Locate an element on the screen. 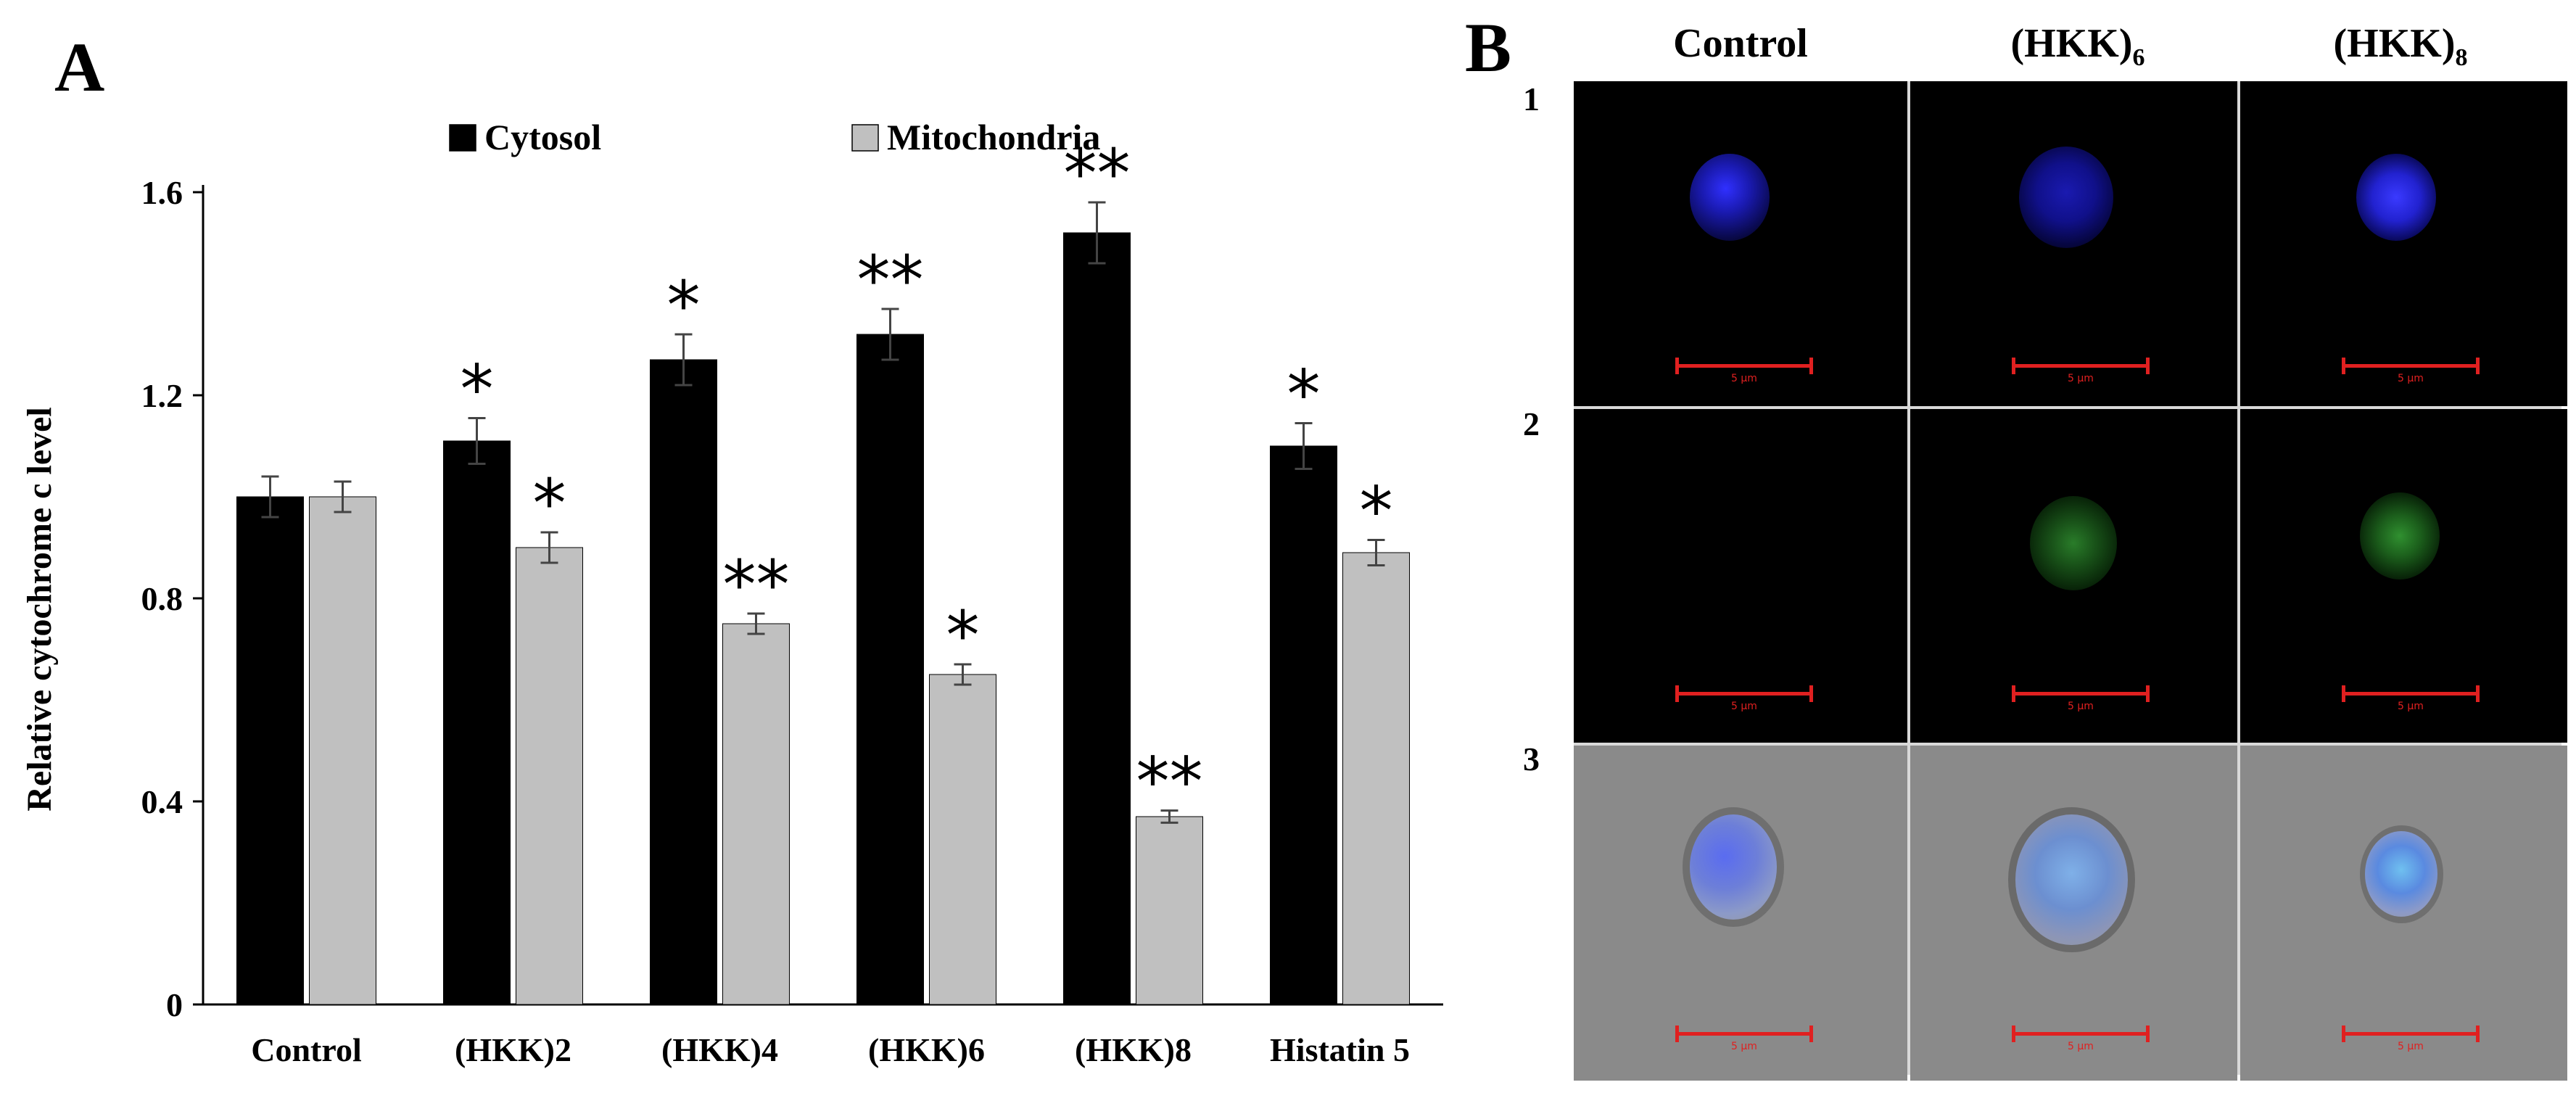 This screenshot has width=2576, height=1106. y-tick-label: 1.2 is located at coordinates (162, 395).